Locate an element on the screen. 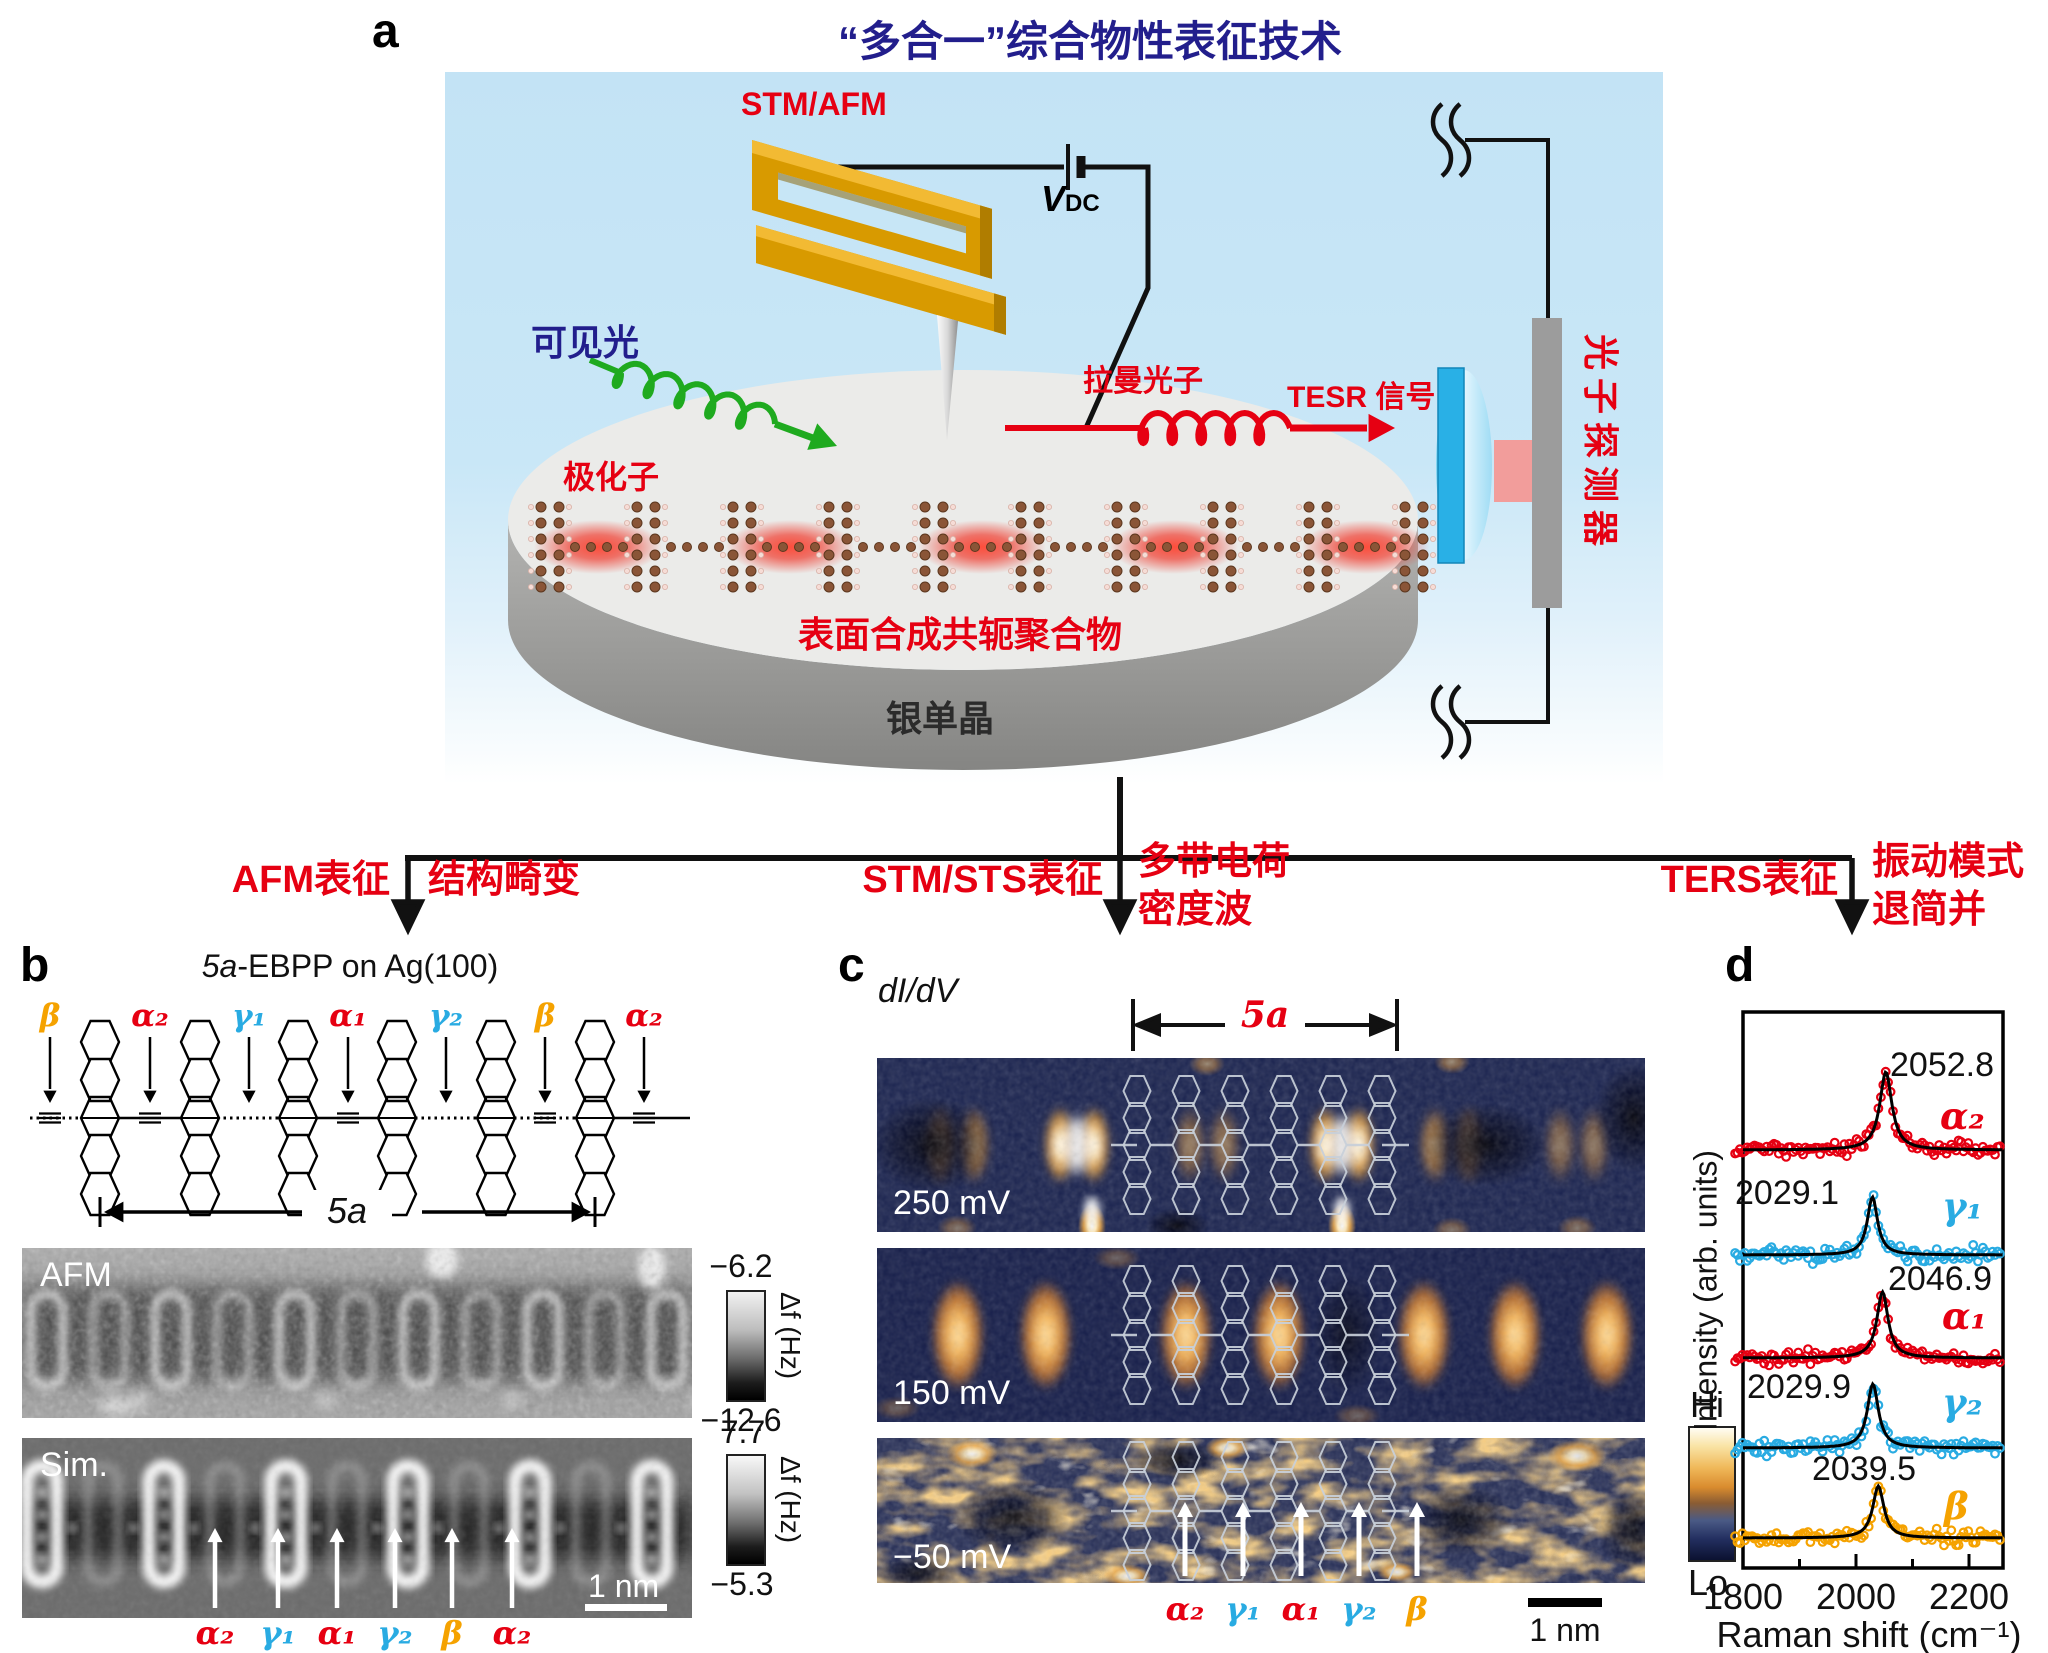  sim-scale-min: −5.3 is located at coordinates (742, 1584).